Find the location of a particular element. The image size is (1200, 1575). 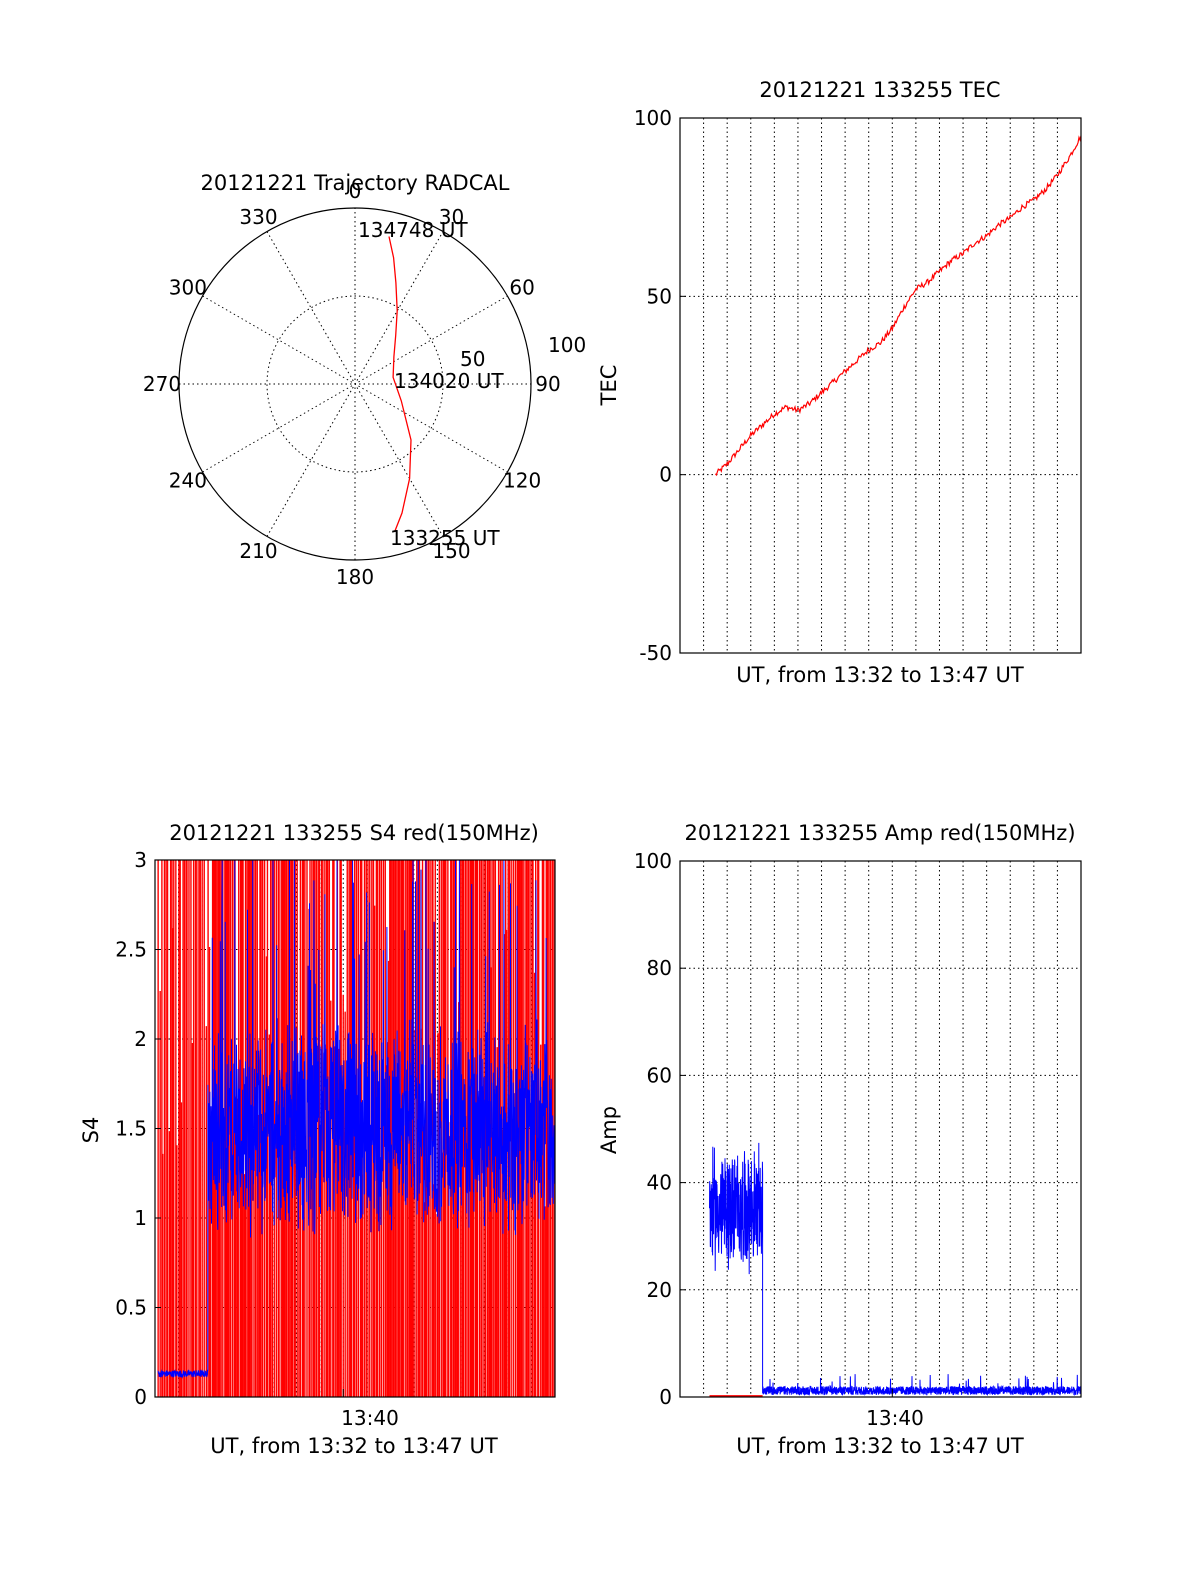

polar-inner-circle is located at coordinates (355, 384).